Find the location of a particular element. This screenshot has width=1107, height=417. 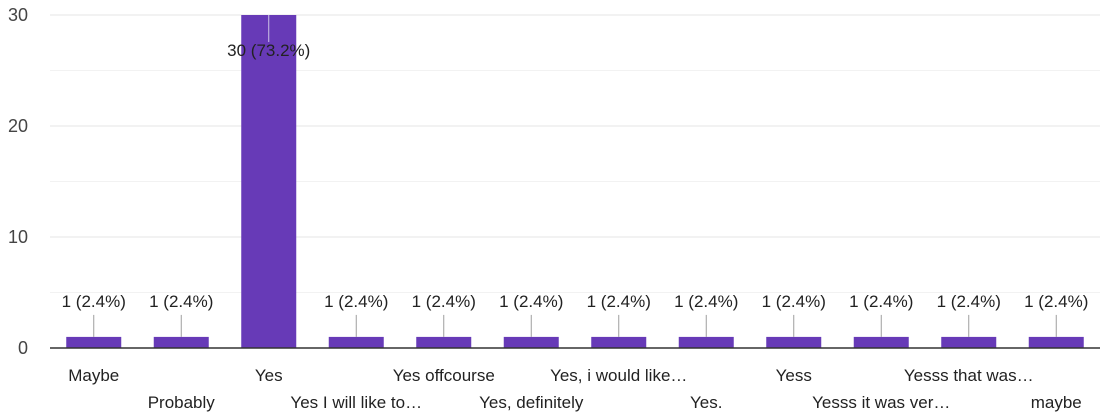

y-axis-ticks: 0 10 20 30 is located at coordinates (18, 181).